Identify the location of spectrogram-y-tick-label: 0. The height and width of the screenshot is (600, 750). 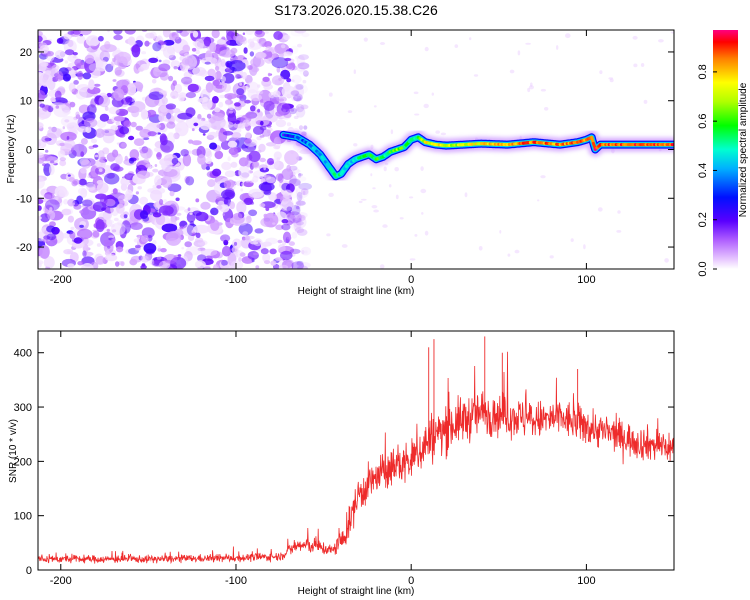
(29, 151).